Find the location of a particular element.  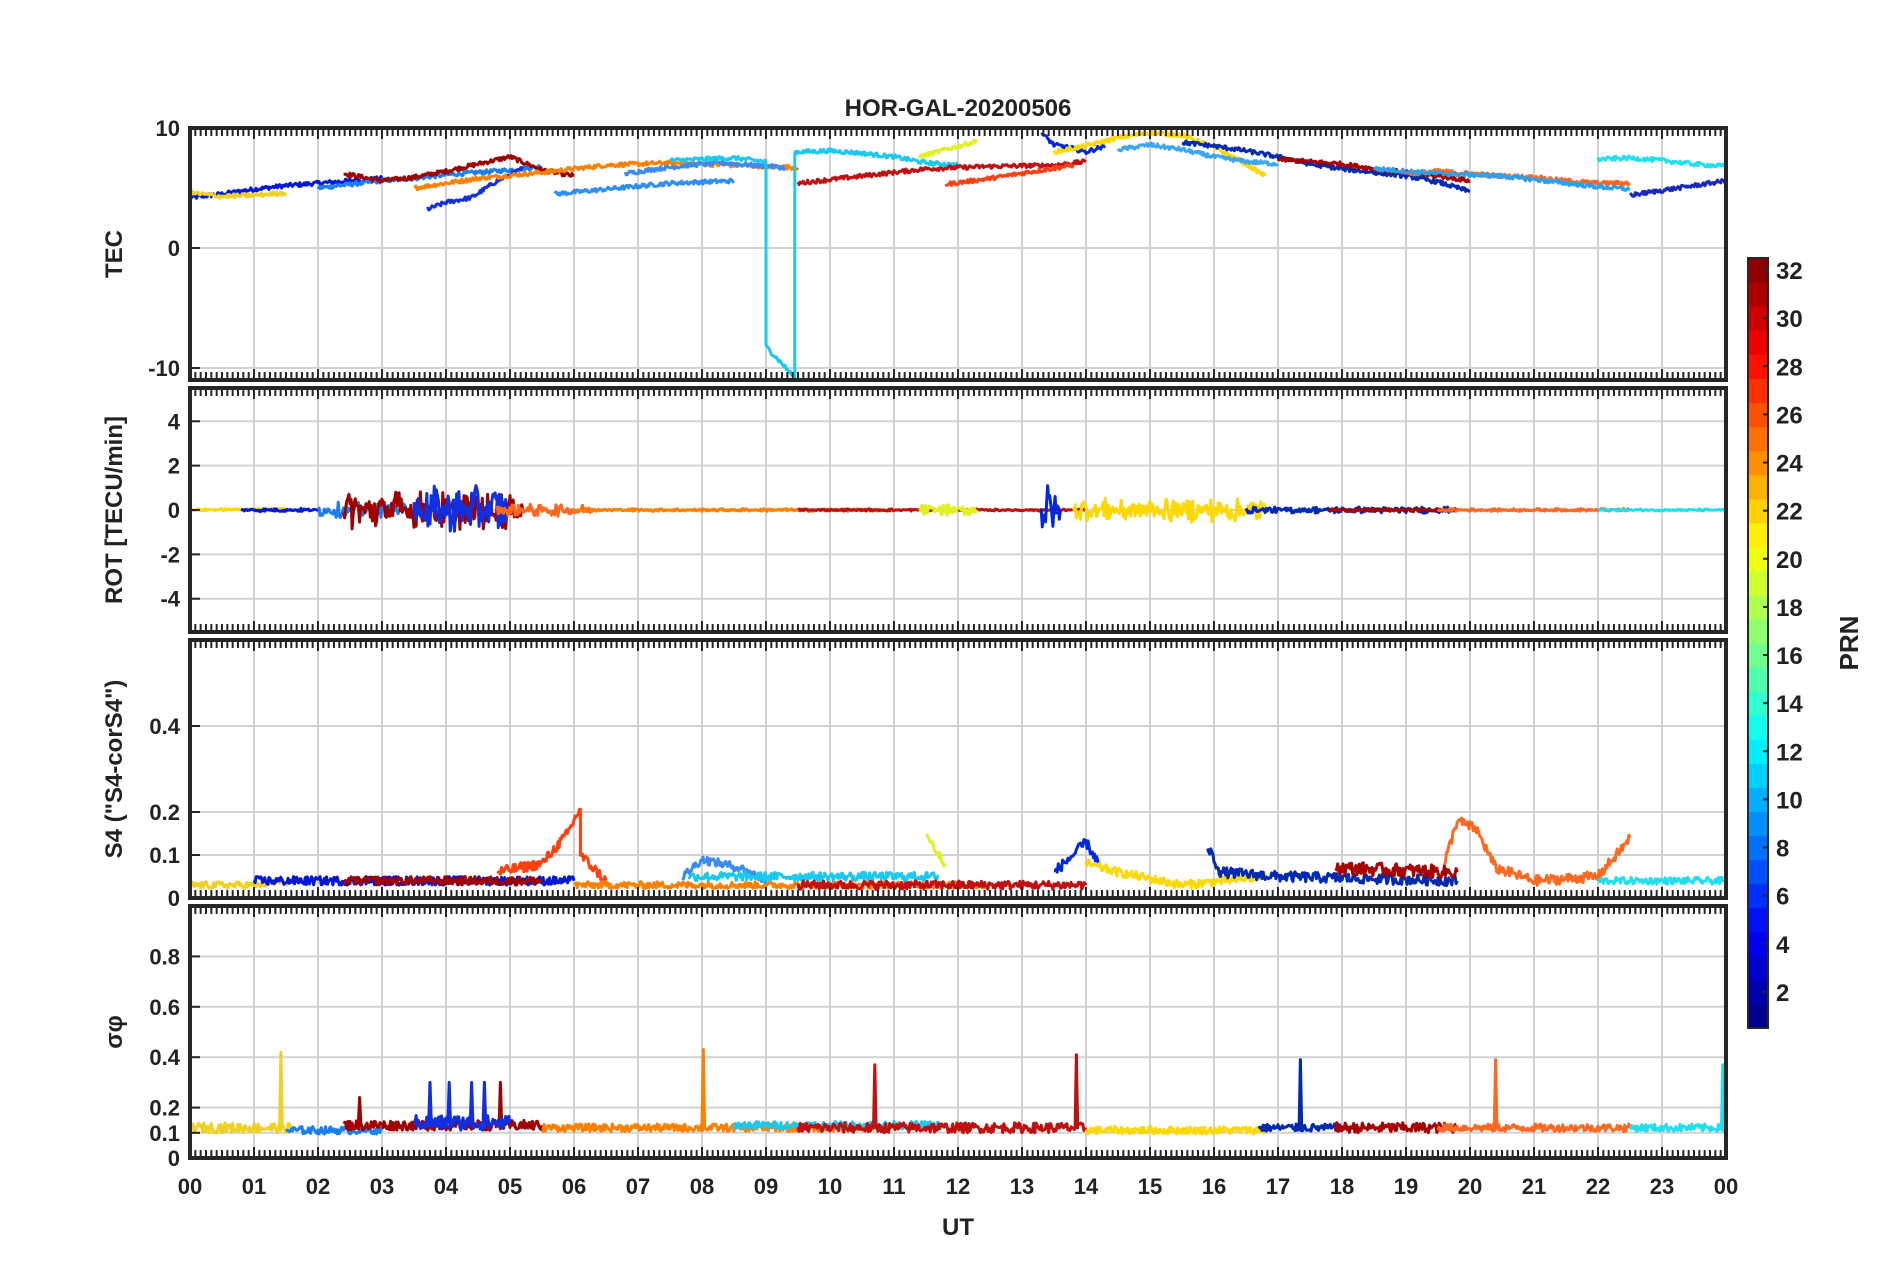

x-tick-label: 19 is located at coordinates (1406, 1186).